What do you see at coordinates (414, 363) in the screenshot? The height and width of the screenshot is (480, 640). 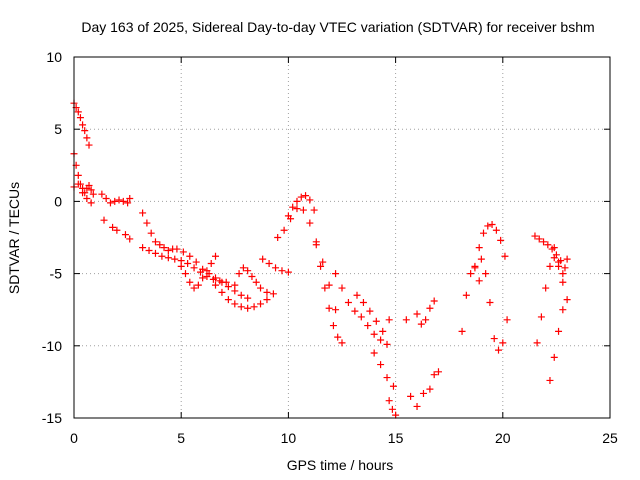 I see `series-arc-t` at bounding box center [414, 363].